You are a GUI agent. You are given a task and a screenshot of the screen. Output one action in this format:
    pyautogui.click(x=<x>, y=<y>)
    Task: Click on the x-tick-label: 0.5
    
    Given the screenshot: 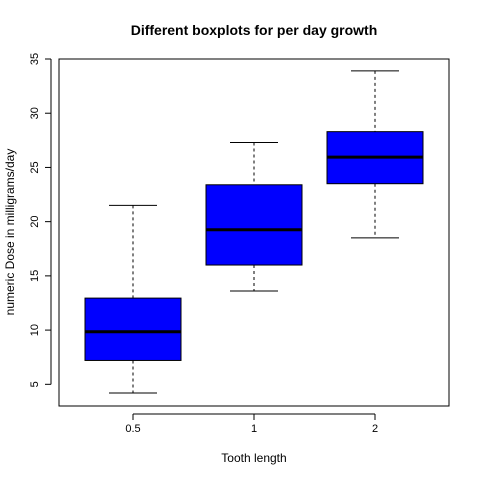 What is the action you would take?
    pyautogui.click(x=132, y=429)
    